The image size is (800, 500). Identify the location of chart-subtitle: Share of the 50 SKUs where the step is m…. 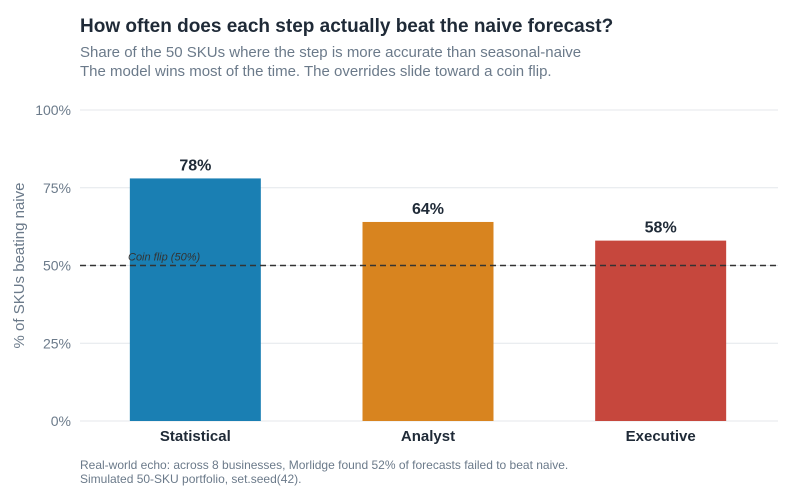
(330, 62).